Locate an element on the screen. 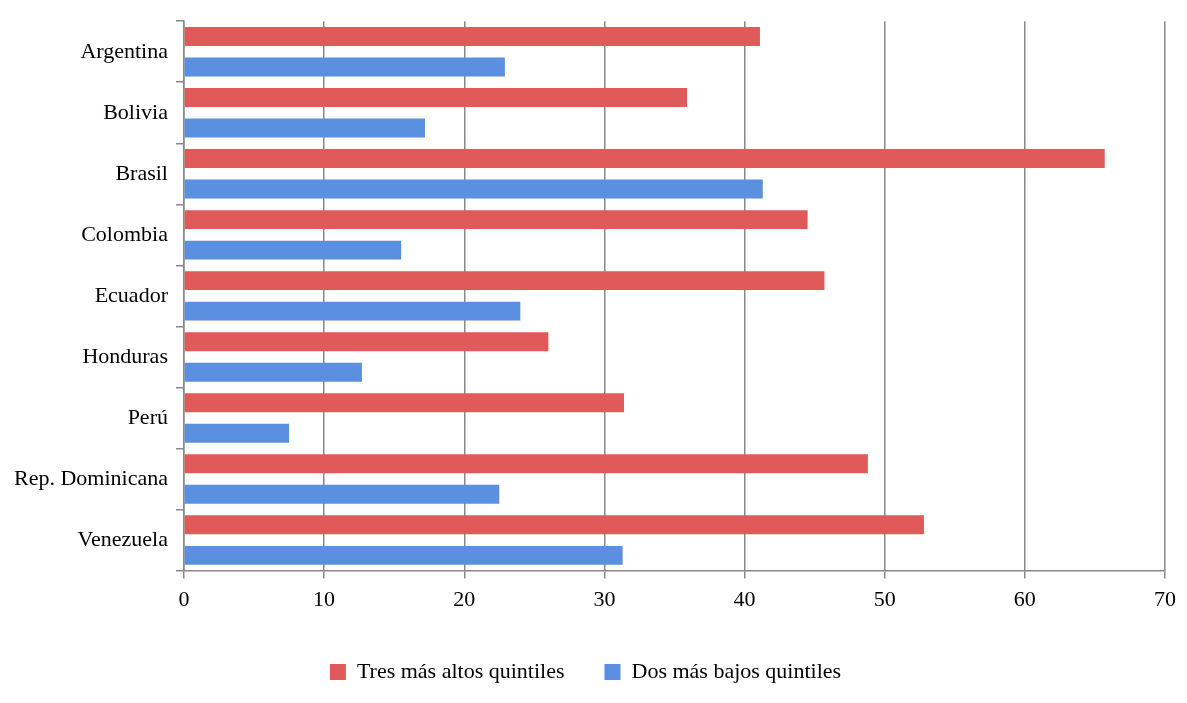 This screenshot has width=1187, height=703. y-tick-label: Argentina is located at coordinates (124, 50).